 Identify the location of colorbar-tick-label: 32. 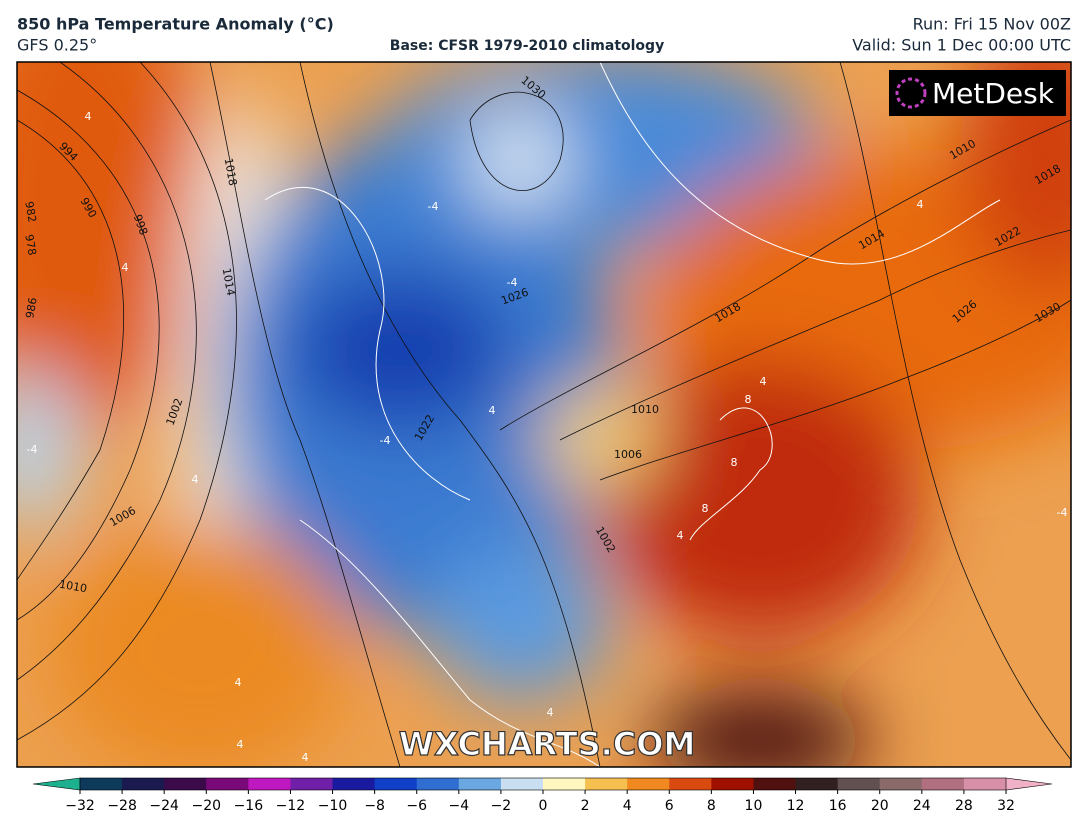
(1006, 806).